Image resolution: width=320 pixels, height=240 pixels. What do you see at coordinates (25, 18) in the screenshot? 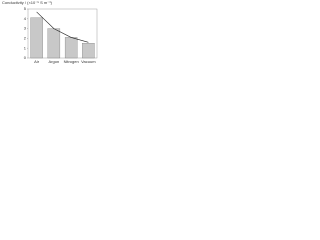
I see `y-tick-label: 4` at bounding box center [25, 18].